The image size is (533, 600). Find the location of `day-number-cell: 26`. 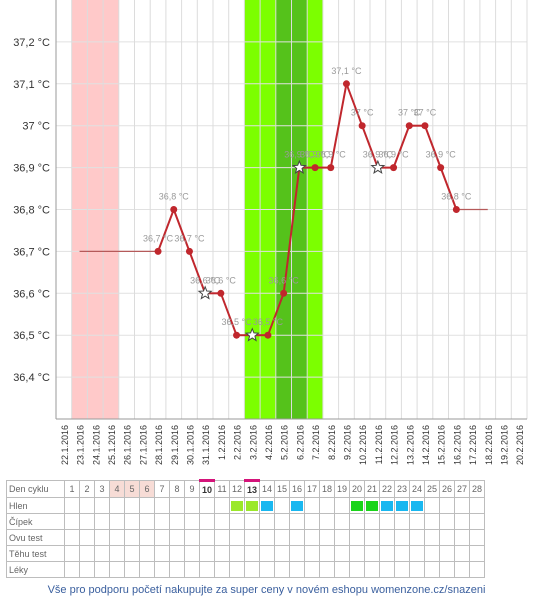

day-number-cell: 26 is located at coordinates (447, 489).